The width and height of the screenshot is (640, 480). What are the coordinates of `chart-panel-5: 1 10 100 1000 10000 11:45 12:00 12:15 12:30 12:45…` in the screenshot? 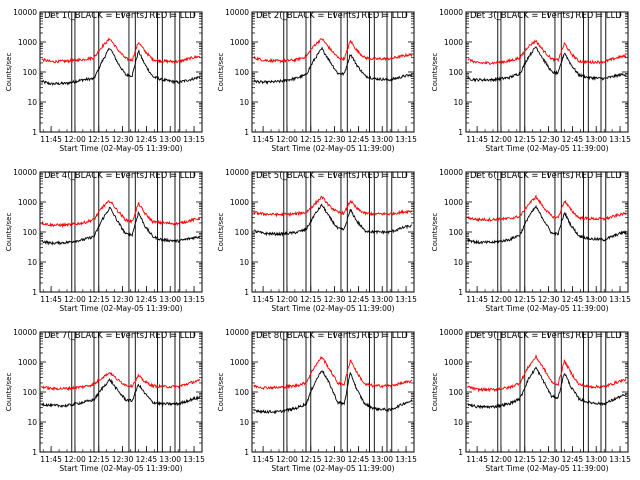 It's located at (317, 240).